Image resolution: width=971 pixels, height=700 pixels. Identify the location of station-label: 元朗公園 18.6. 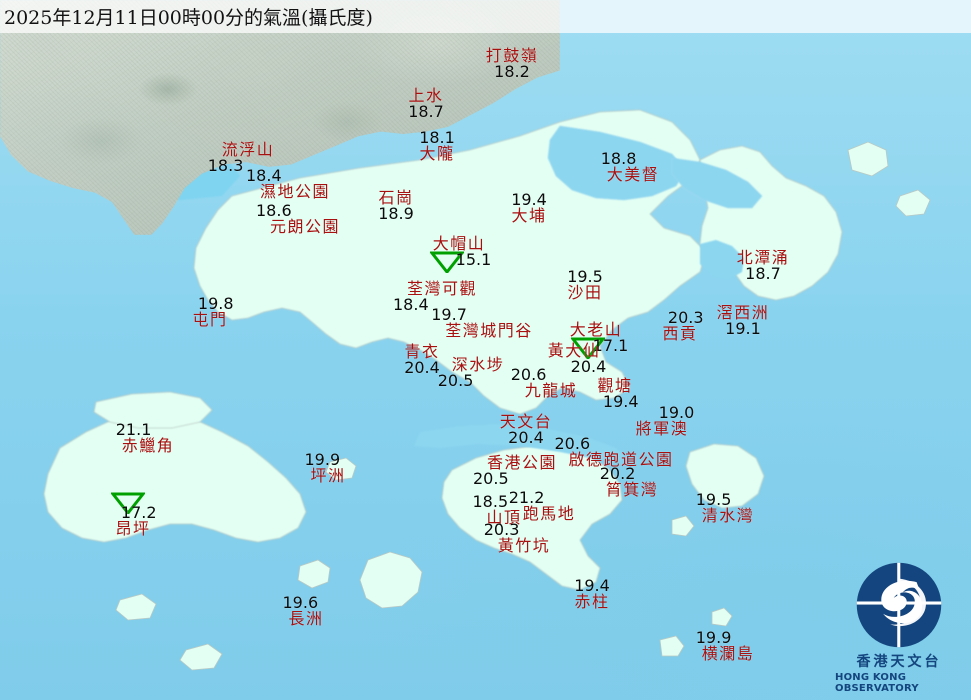
(298, 219).